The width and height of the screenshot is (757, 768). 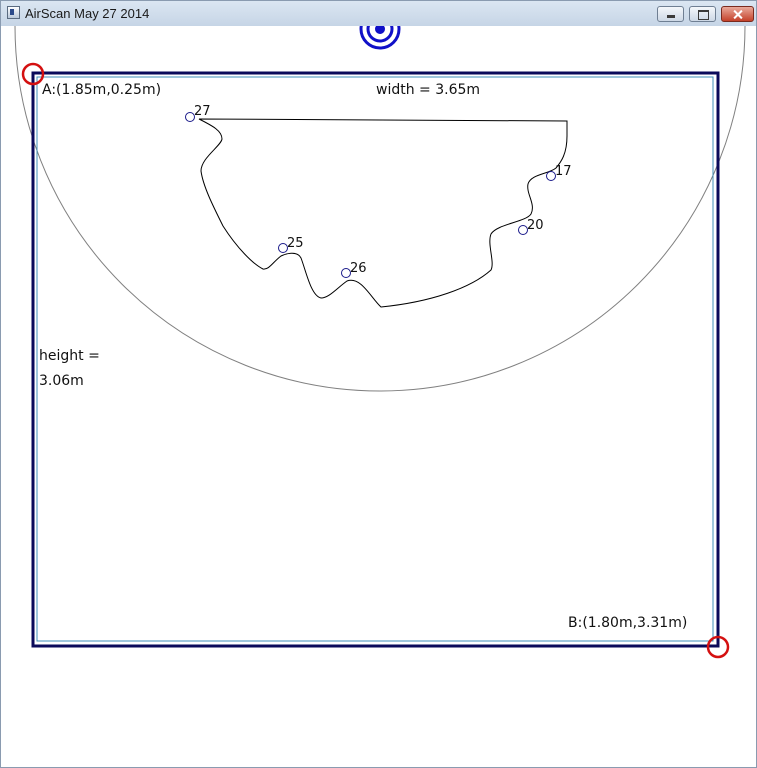 I want to click on marker-label-20: 20, so click(x=535, y=225).